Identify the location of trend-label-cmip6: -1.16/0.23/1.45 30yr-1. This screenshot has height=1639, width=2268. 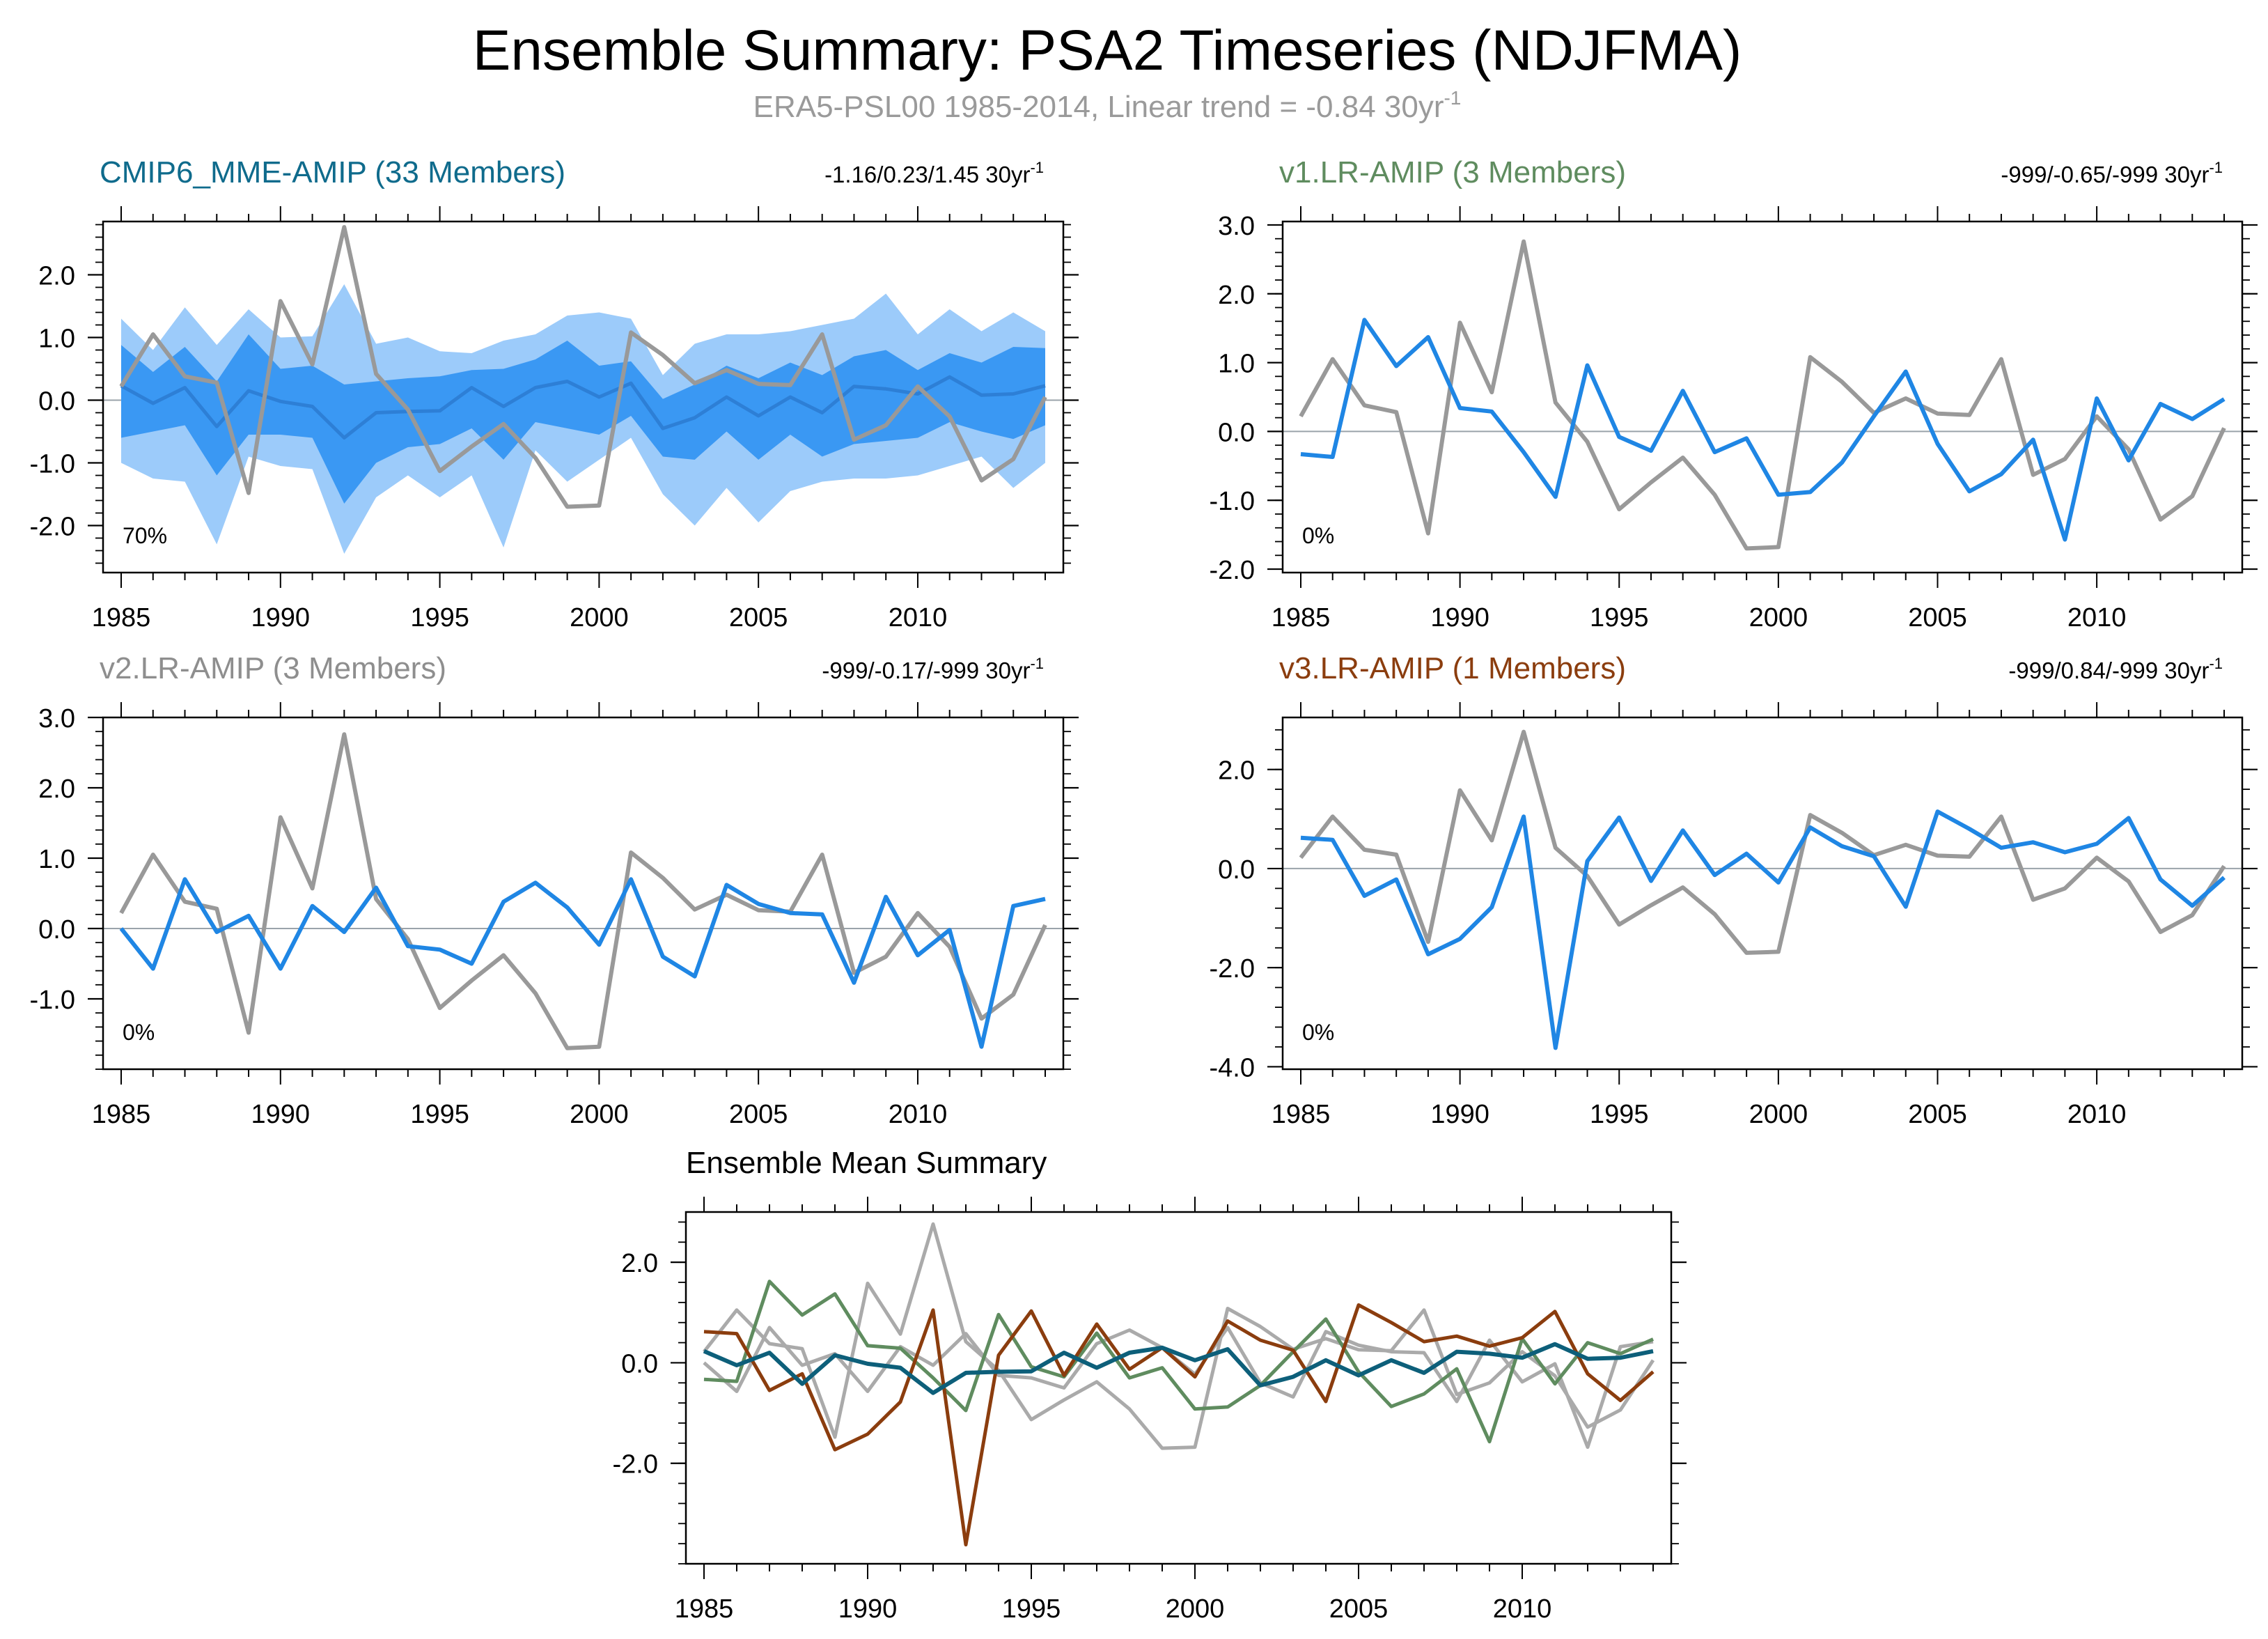
(934, 173).